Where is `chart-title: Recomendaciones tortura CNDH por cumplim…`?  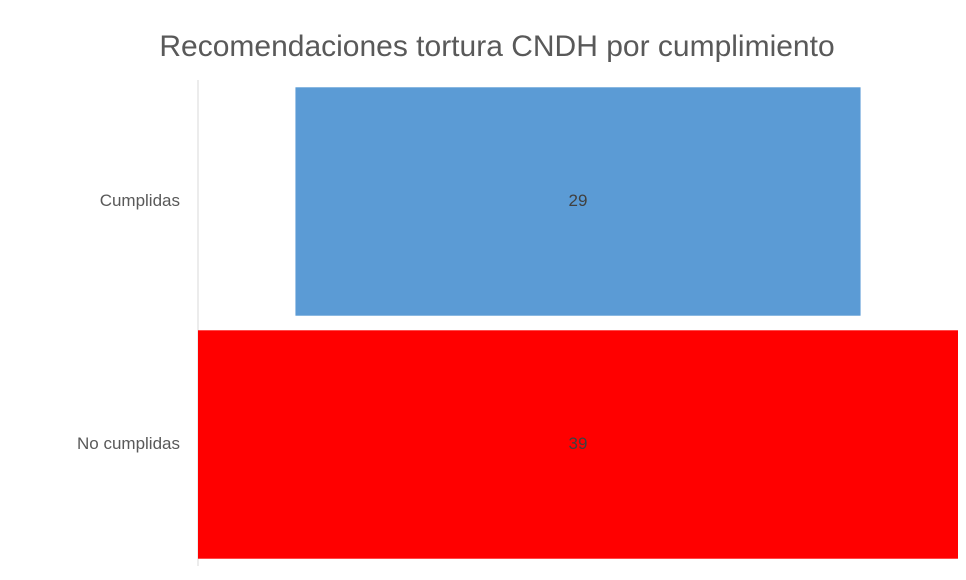 chart-title: Recomendaciones tortura CNDH por cumplim… is located at coordinates (496, 46).